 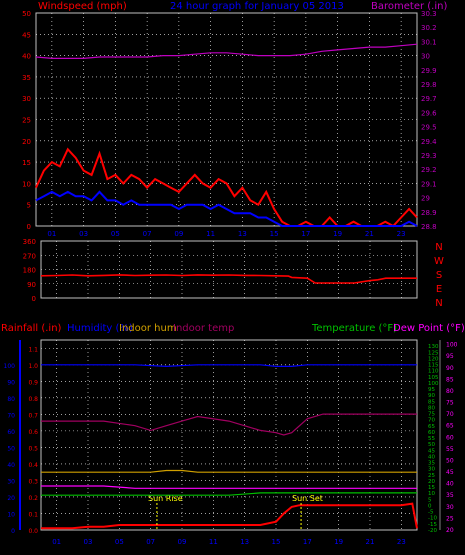 I want to click on dew-point-tick-label: 70, so click(x=450, y=414).